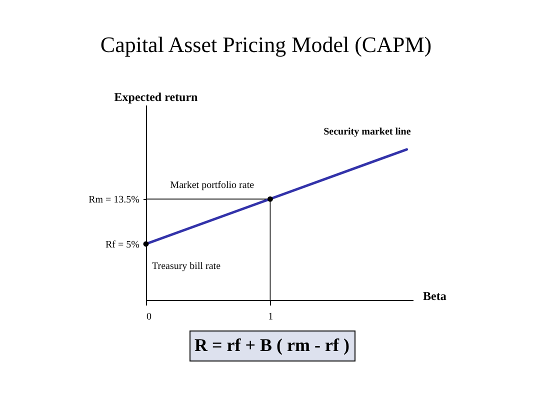  Describe the element at coordinates (434, 296) in the screenshot. I see `x-axis-title: Beta` at that location.